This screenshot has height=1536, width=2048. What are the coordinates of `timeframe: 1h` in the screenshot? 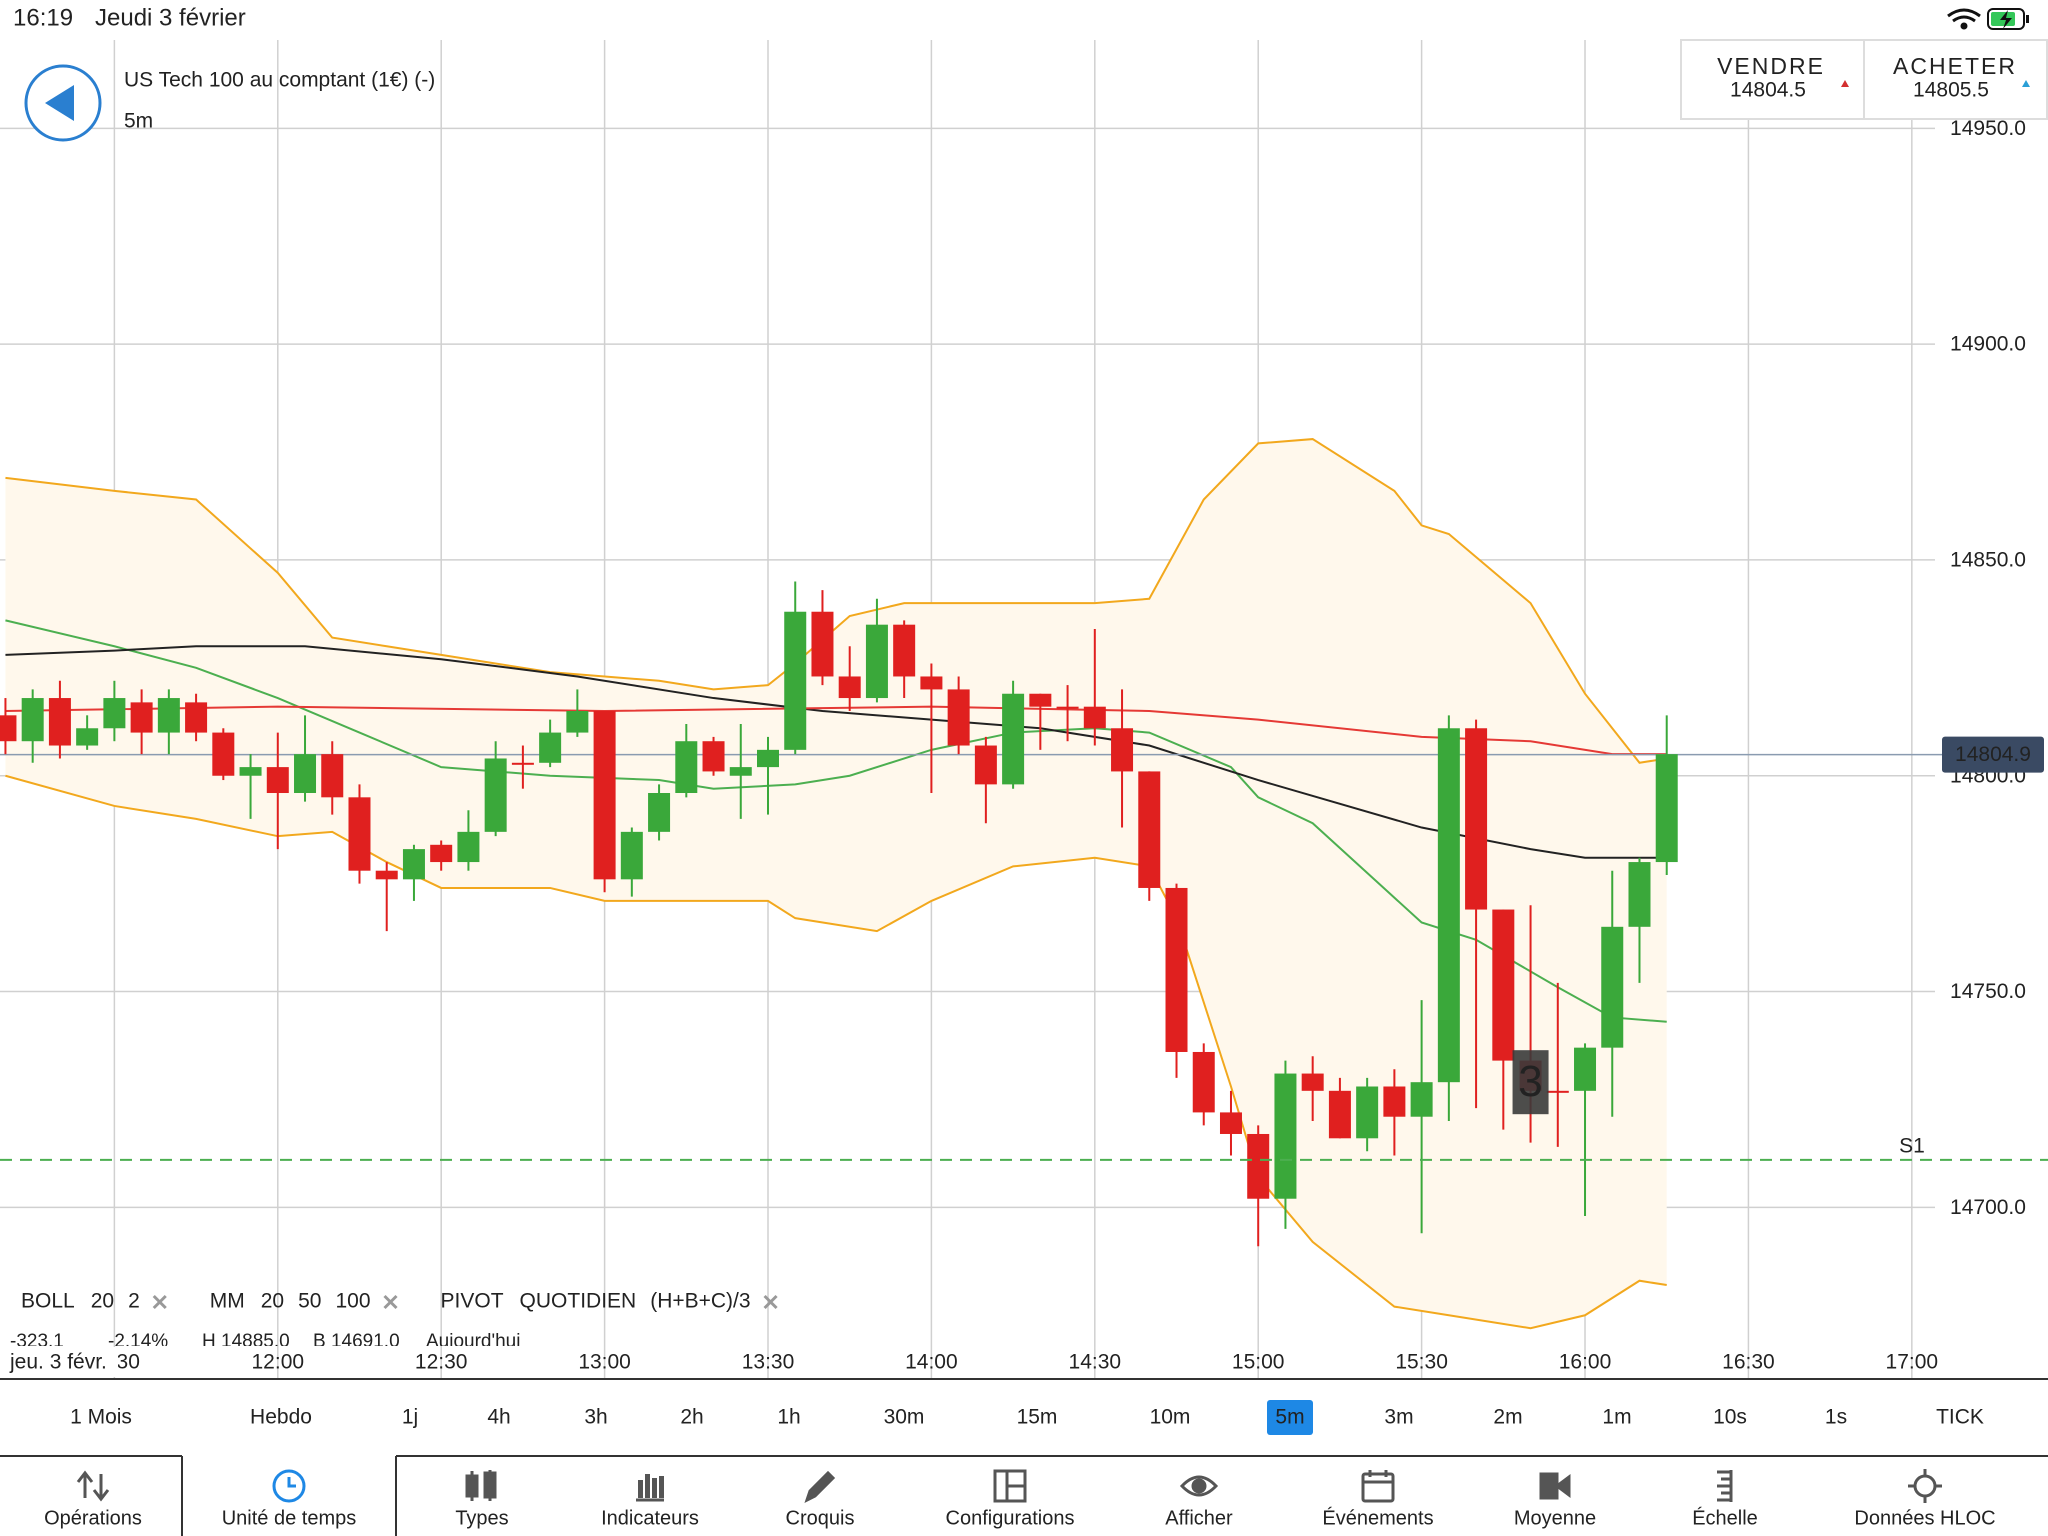 It's located at (788, 1417).